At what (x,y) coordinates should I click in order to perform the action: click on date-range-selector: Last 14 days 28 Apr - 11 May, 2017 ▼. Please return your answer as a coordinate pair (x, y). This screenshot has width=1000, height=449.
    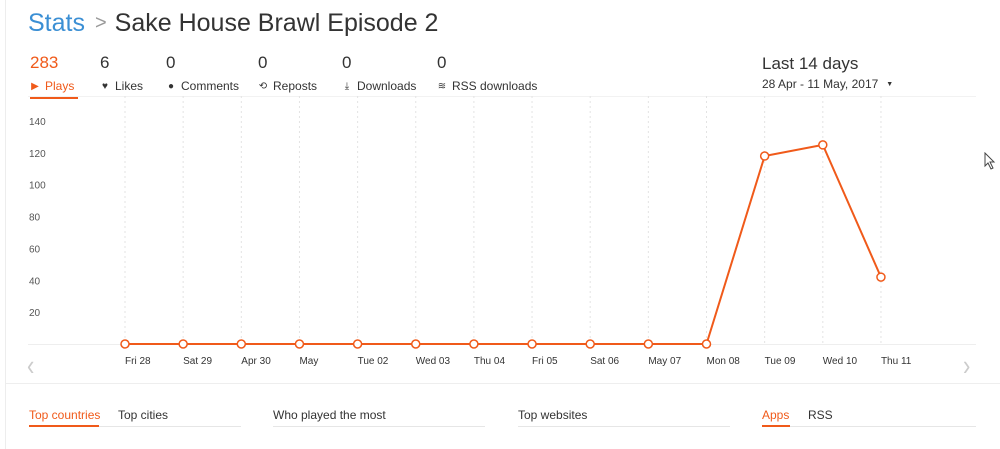
    Looking at the image, I should click on (827, 72).